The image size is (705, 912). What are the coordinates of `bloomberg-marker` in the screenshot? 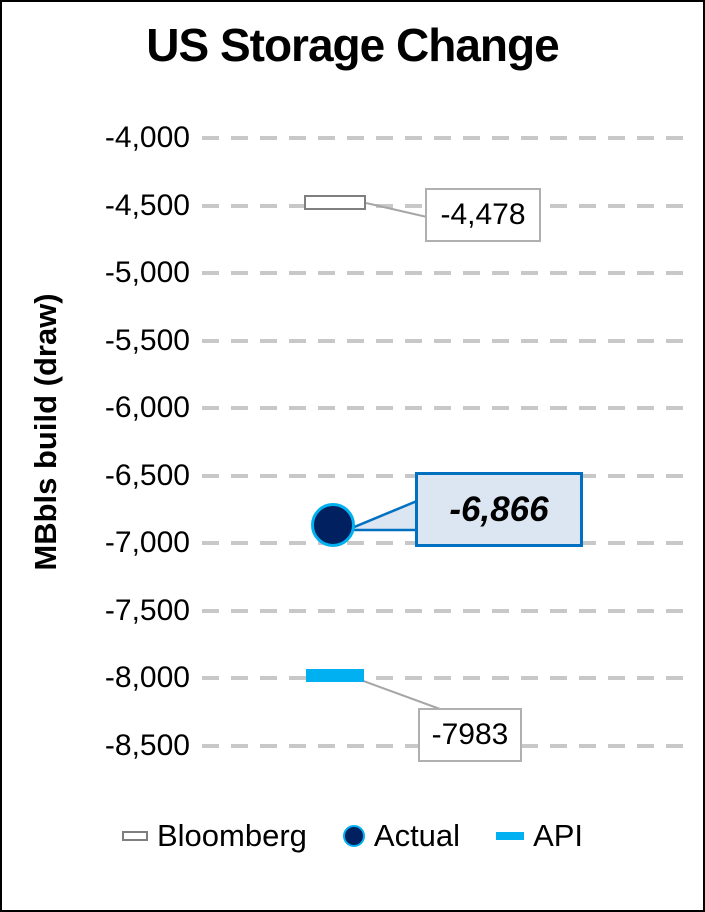 It's located at (335, 202).